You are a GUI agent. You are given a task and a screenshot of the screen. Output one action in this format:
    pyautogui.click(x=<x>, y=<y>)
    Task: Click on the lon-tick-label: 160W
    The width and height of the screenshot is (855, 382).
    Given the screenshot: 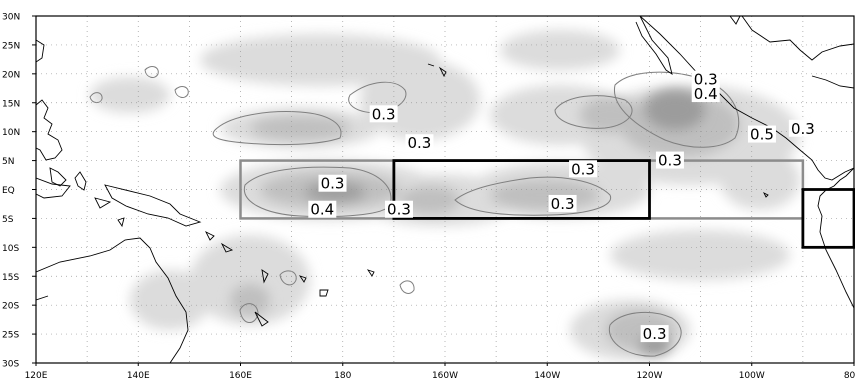 What is the action you would take?
    pyautogui.click(x=445, y=376)
    